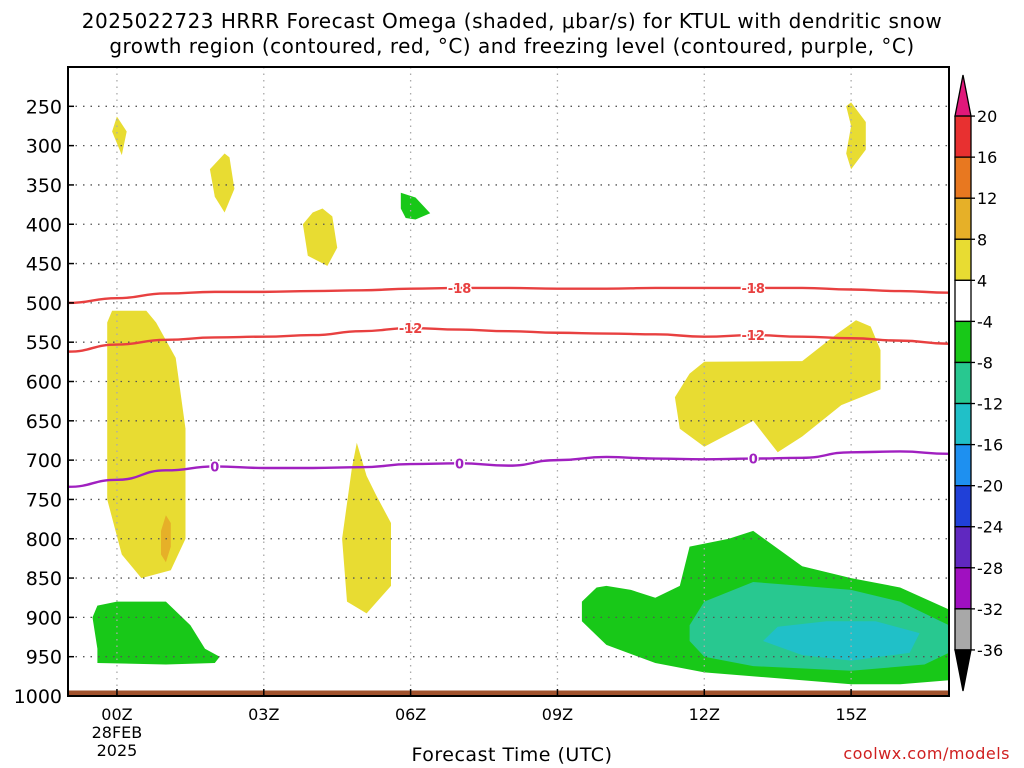 The image size is (1024, 768). I want to click on colorbar-label: -24, so click(990, 527).